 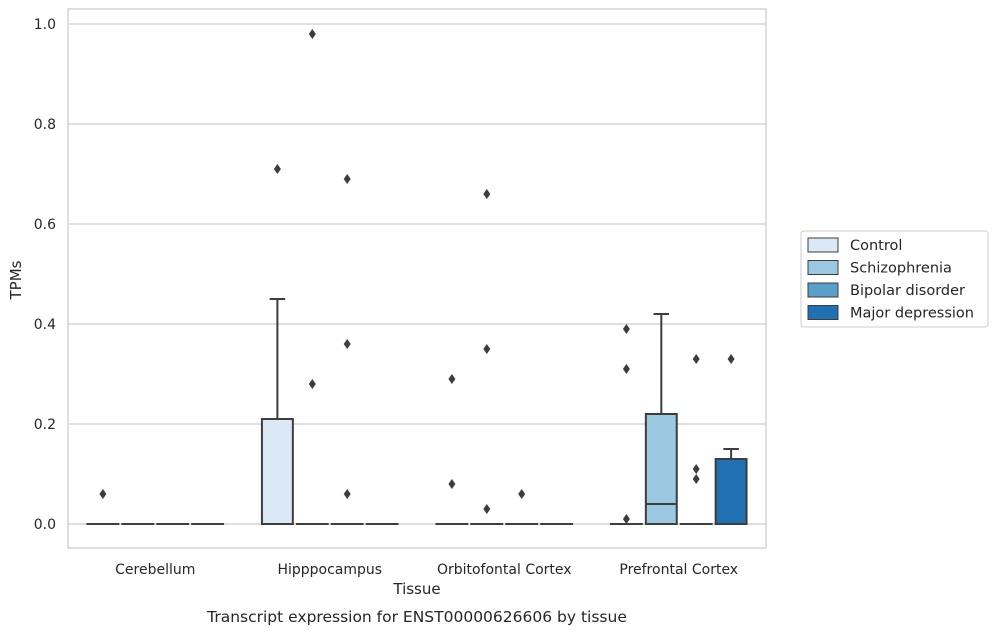 What do you see at coordinates (45, 325) in the screenshot?
I see `y-tick-label: 0.4` at bounding box center [45, 325].